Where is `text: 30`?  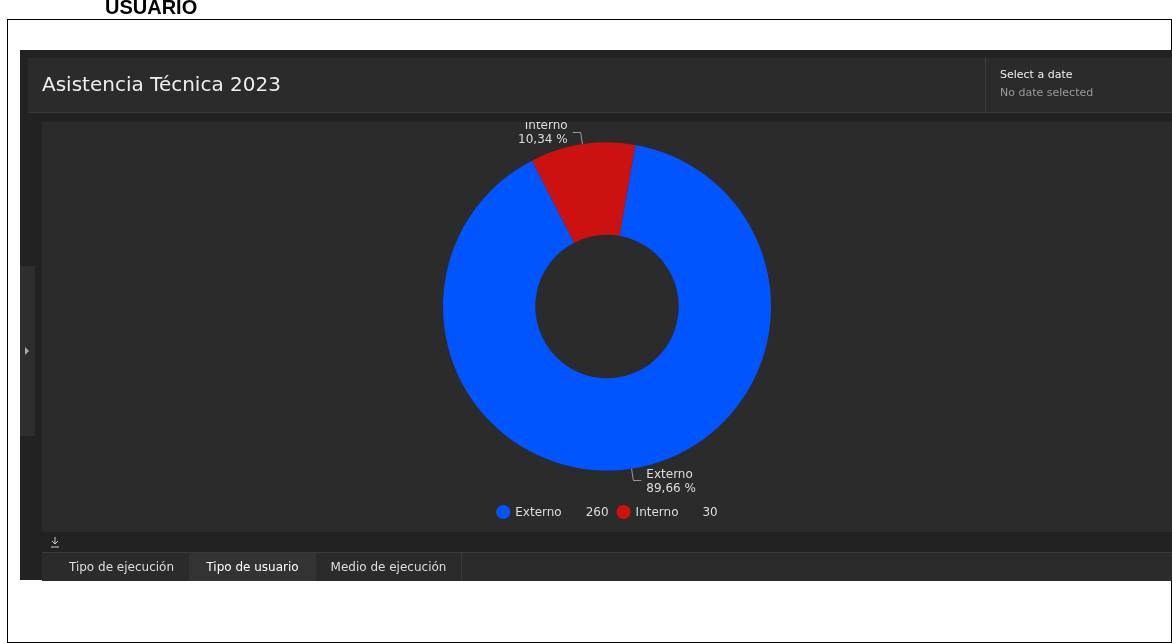 text: 30 is located at coordinates (710, 512).